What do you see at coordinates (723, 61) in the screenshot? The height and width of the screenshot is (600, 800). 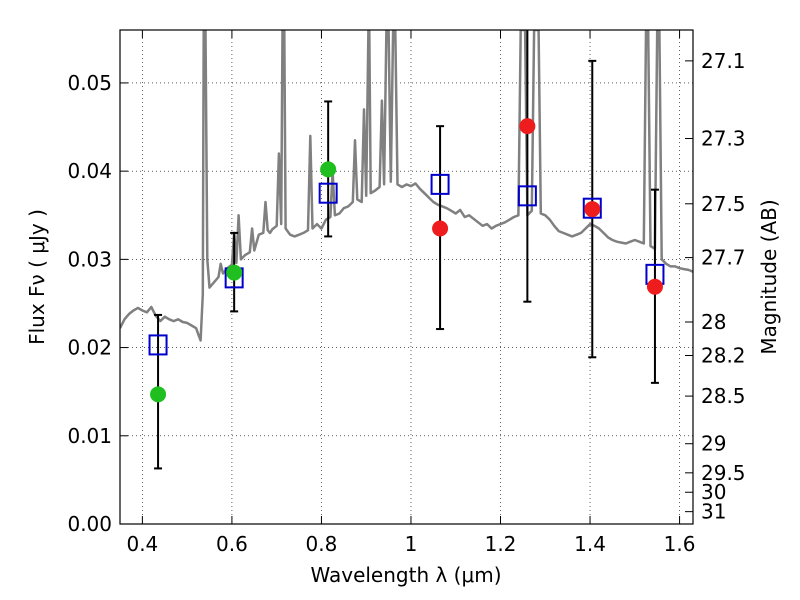 I see `y2-tick-label: 27.1` at bounding box center [723, 61].